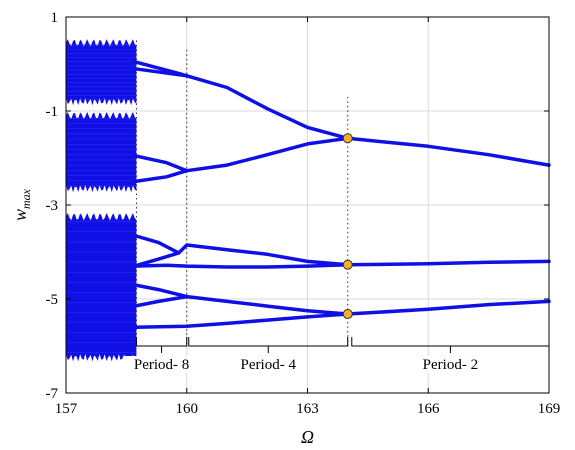  What do you see at coordinates (307, 437) in the screenshot?
I see `x-axis-title: Ω` at bounding box center [307, 437].